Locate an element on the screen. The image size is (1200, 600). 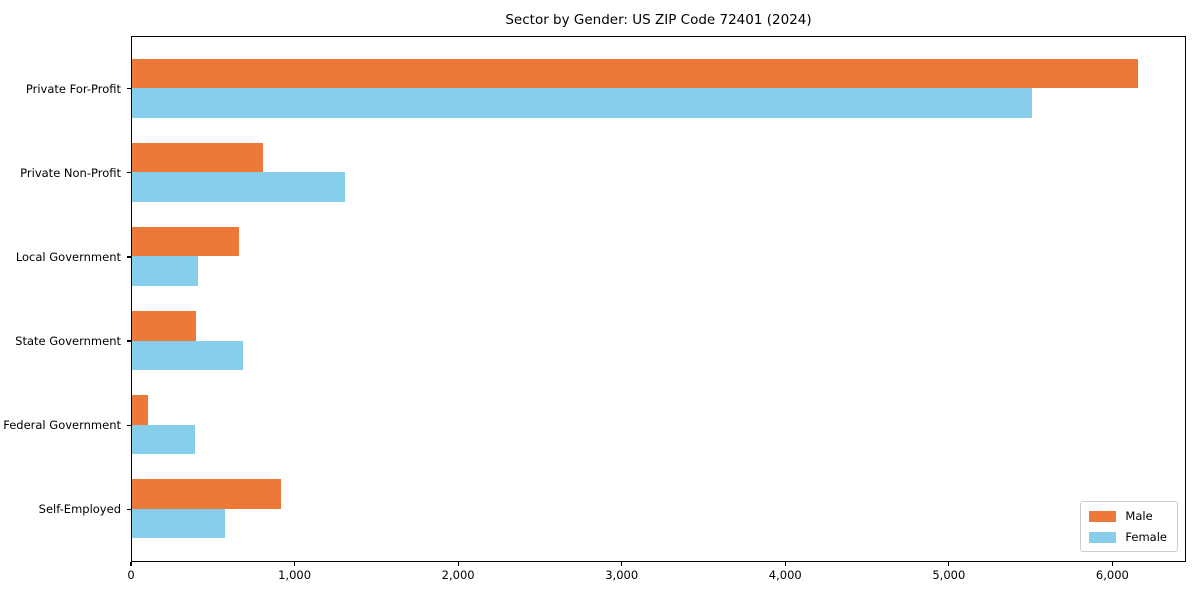
x-tick-label-3-000: 3,000 is located at coordinates (622, 575).